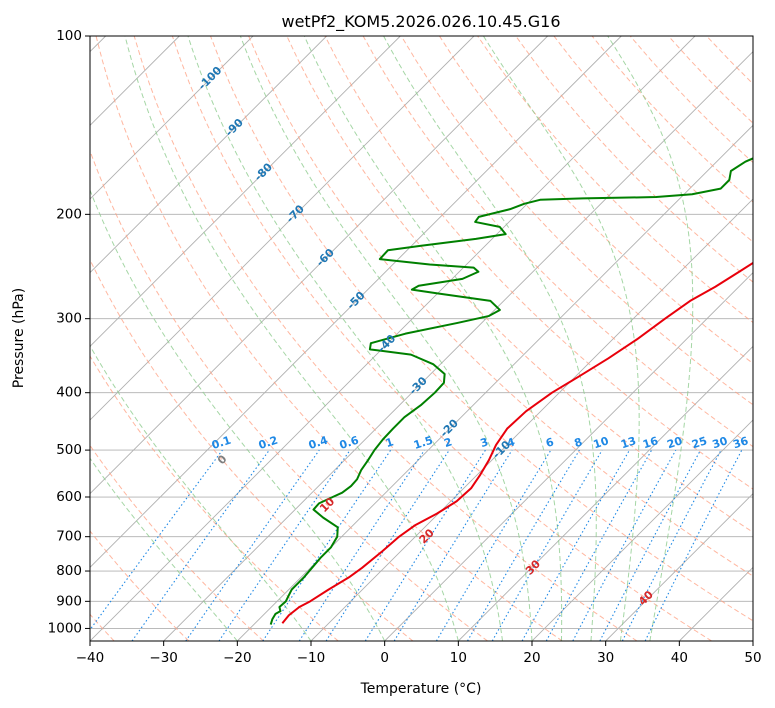  Describe the element at coordinates (311, 658) in the screenshot. I see `x-tick-label: −10` at that location.